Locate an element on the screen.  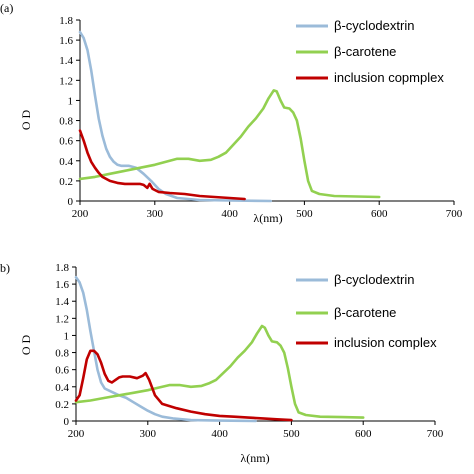
panel-label: (a) is located at coordinates (6, 8).